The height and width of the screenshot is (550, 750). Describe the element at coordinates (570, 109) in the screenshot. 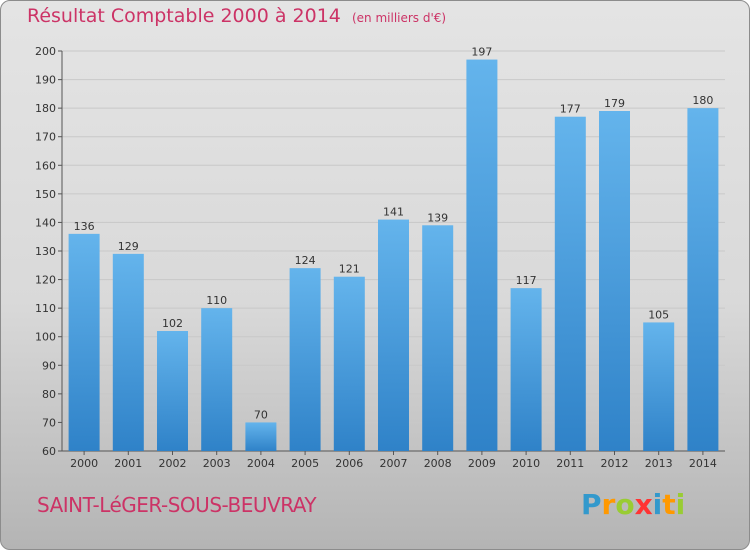

I see `bar-value-label: 177` at that location.